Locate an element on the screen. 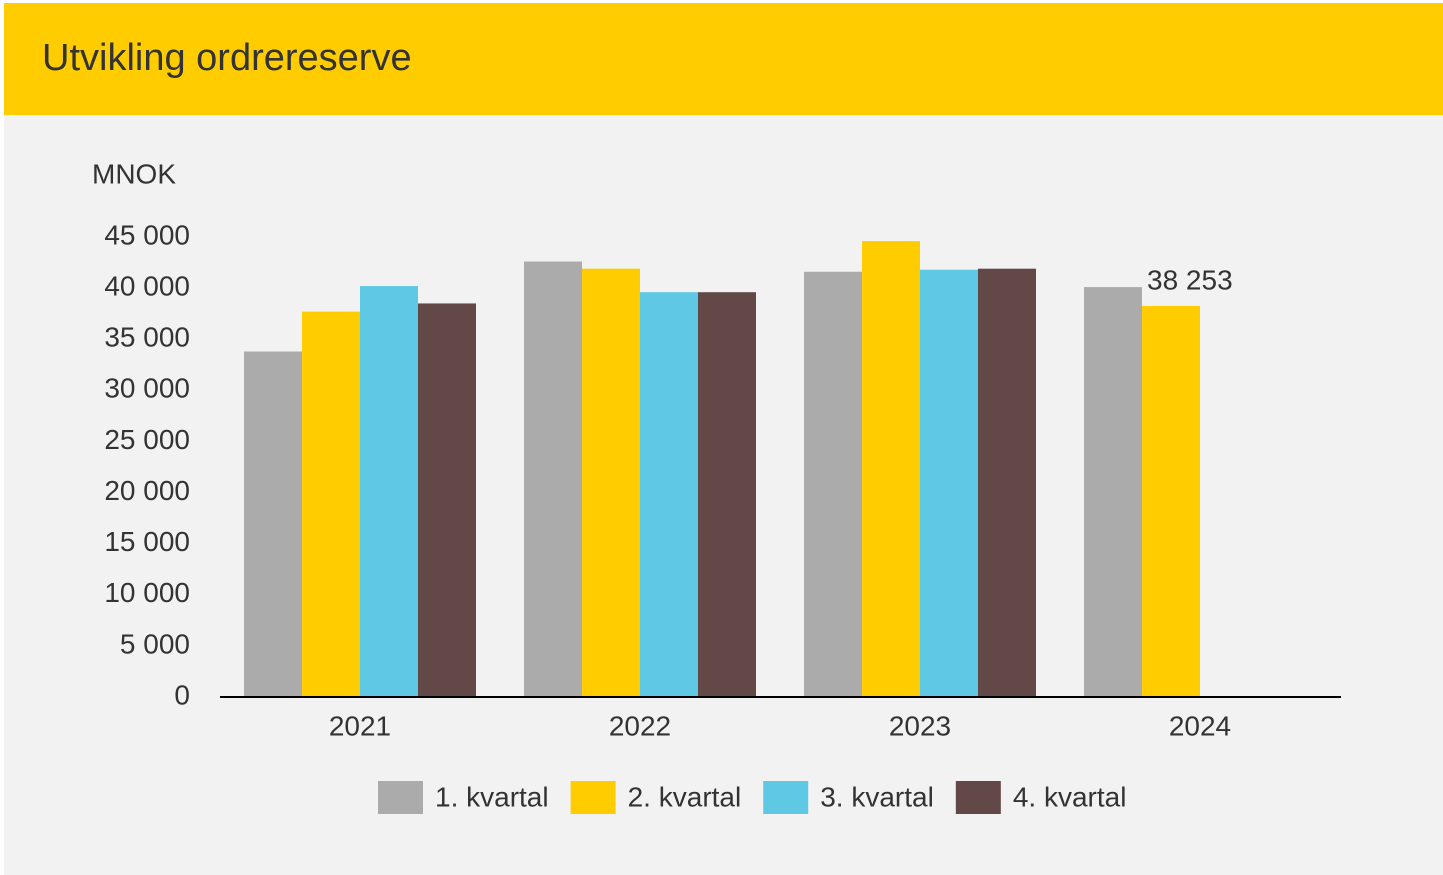 The image size is (1443, 875). y-tick-label: 5 000 is located at coordinates (155, 643).